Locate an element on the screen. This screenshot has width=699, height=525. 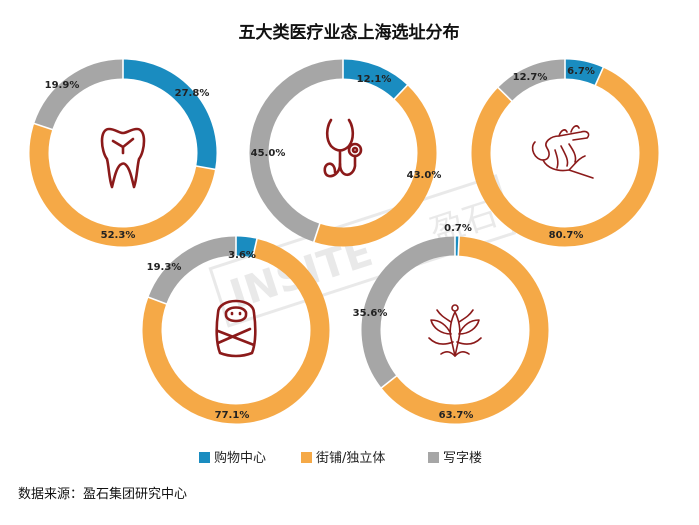
legend-swatch-street is located at coordinates (306, 457).